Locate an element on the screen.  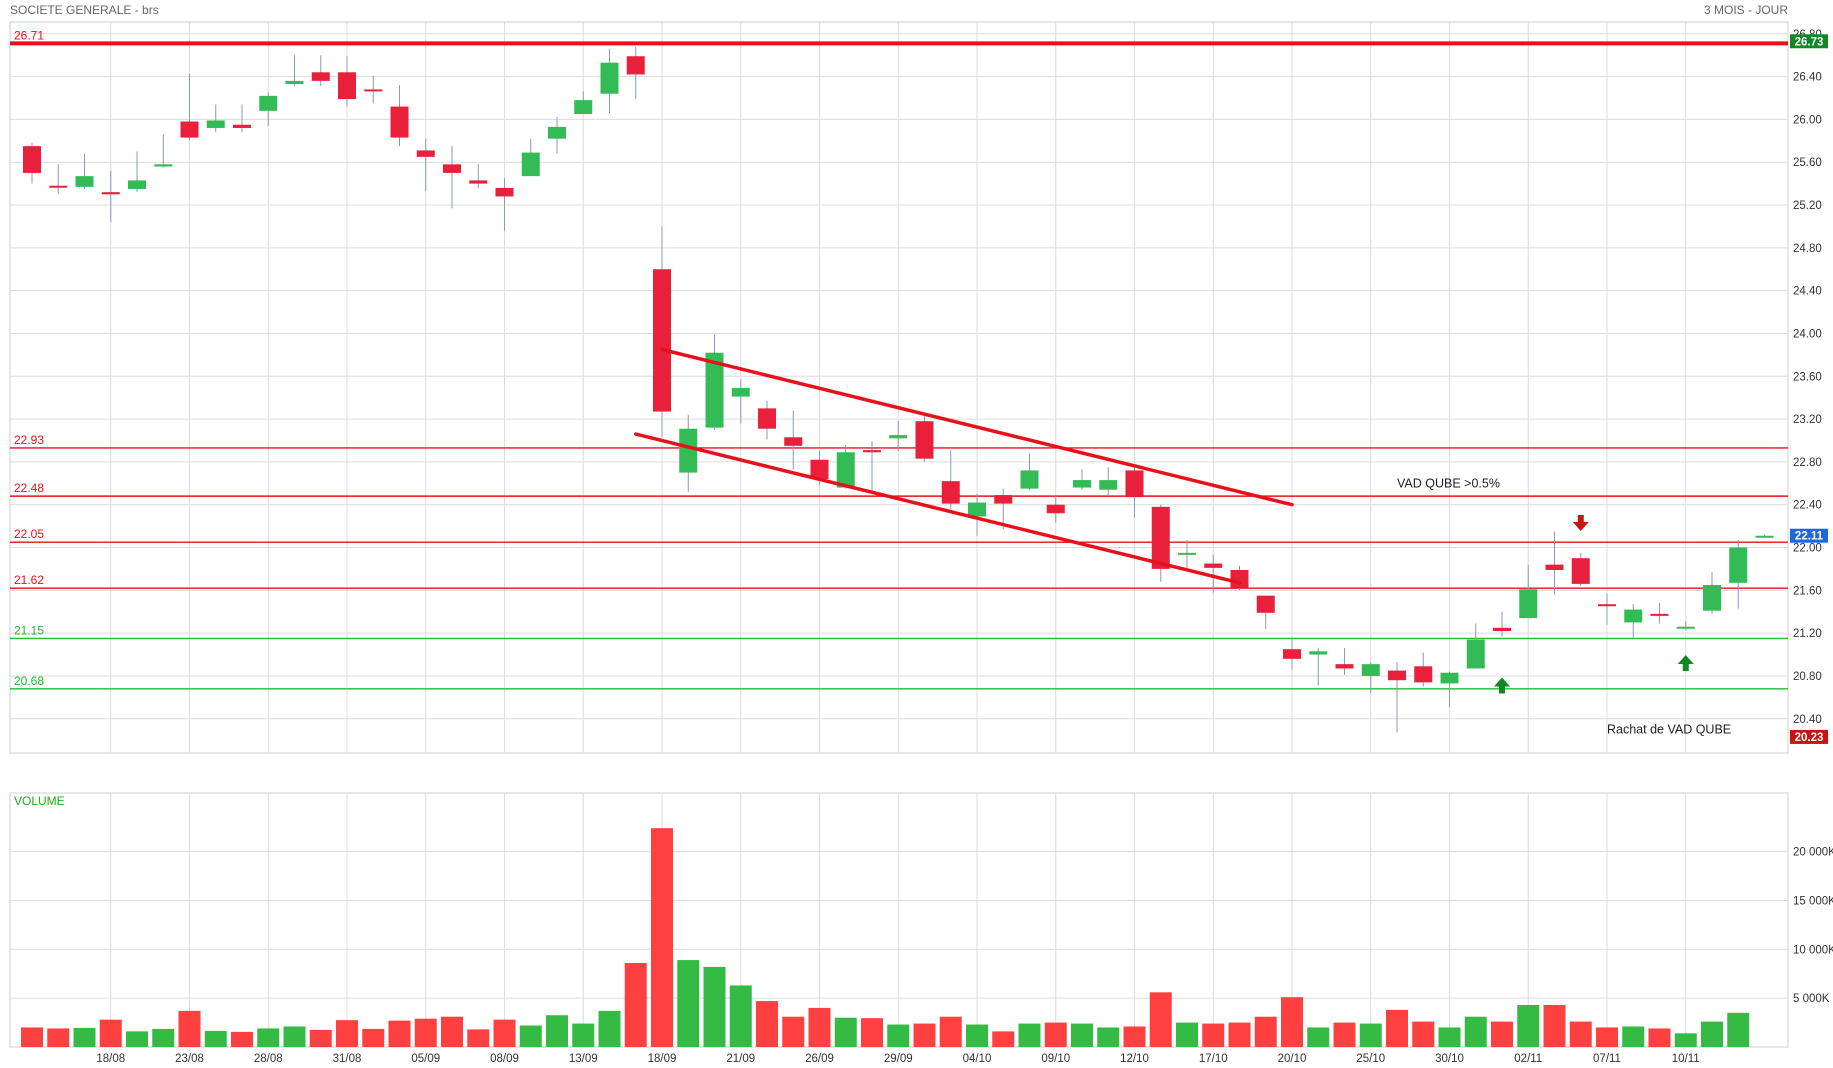
price-tick-label: 26.40 is located at coordinates (1807, 78).